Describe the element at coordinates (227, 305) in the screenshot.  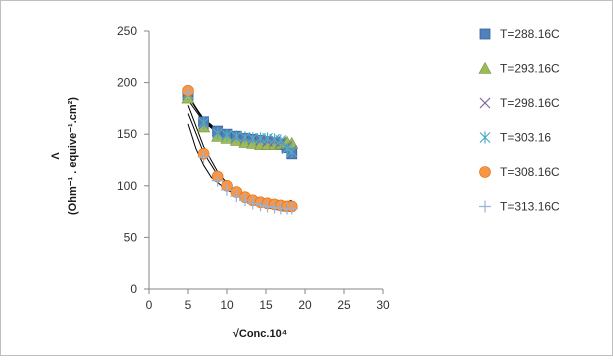
I see `x-tick-label: 10` at that location.